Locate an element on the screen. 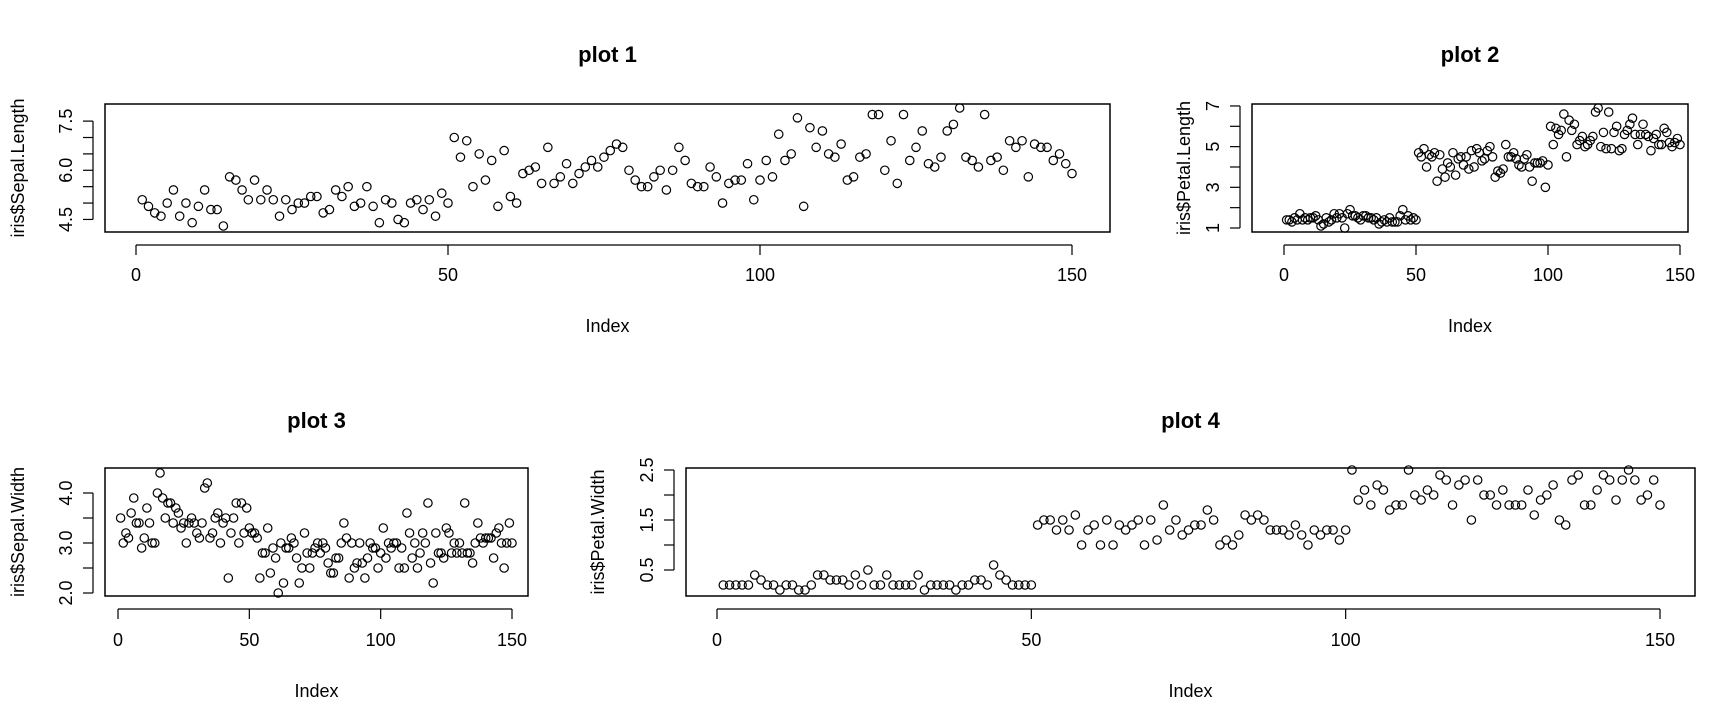  x-tick-label: 0 is located at coordinates (717, 640).